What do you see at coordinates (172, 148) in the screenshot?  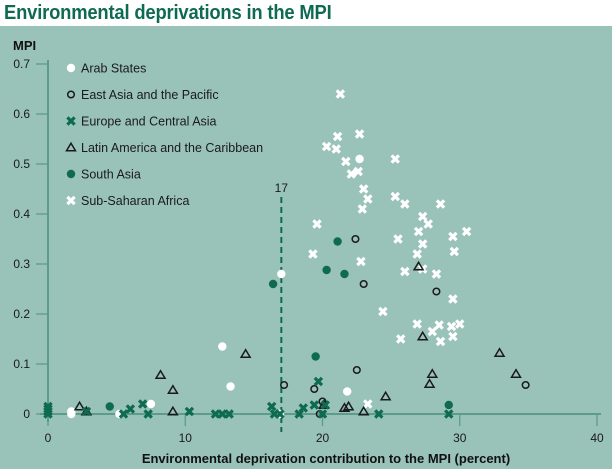 I see `legend-label: Latin America and the Caribbean` at bounding box center [172, 148].